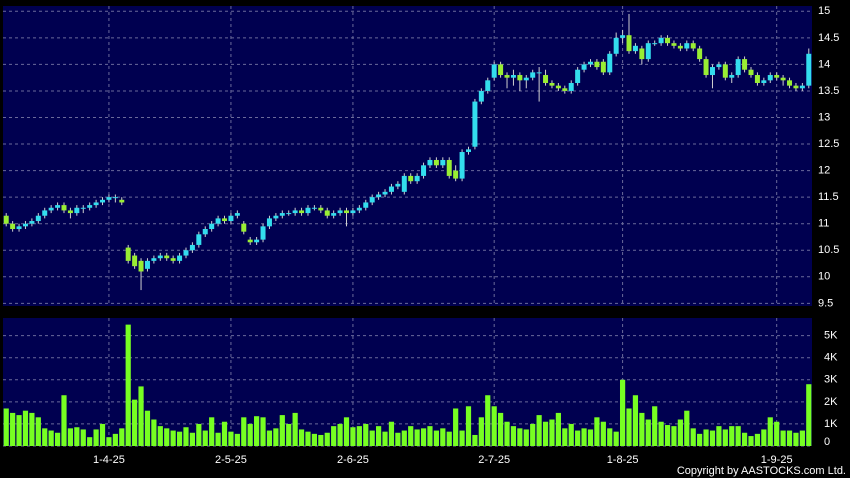 This screenshot has height=478, width=850. What do you see at coordinates (231, 460) in the screenshot?
I see `x-tick-label: 2-5-25` at bounding box center [231, 460].